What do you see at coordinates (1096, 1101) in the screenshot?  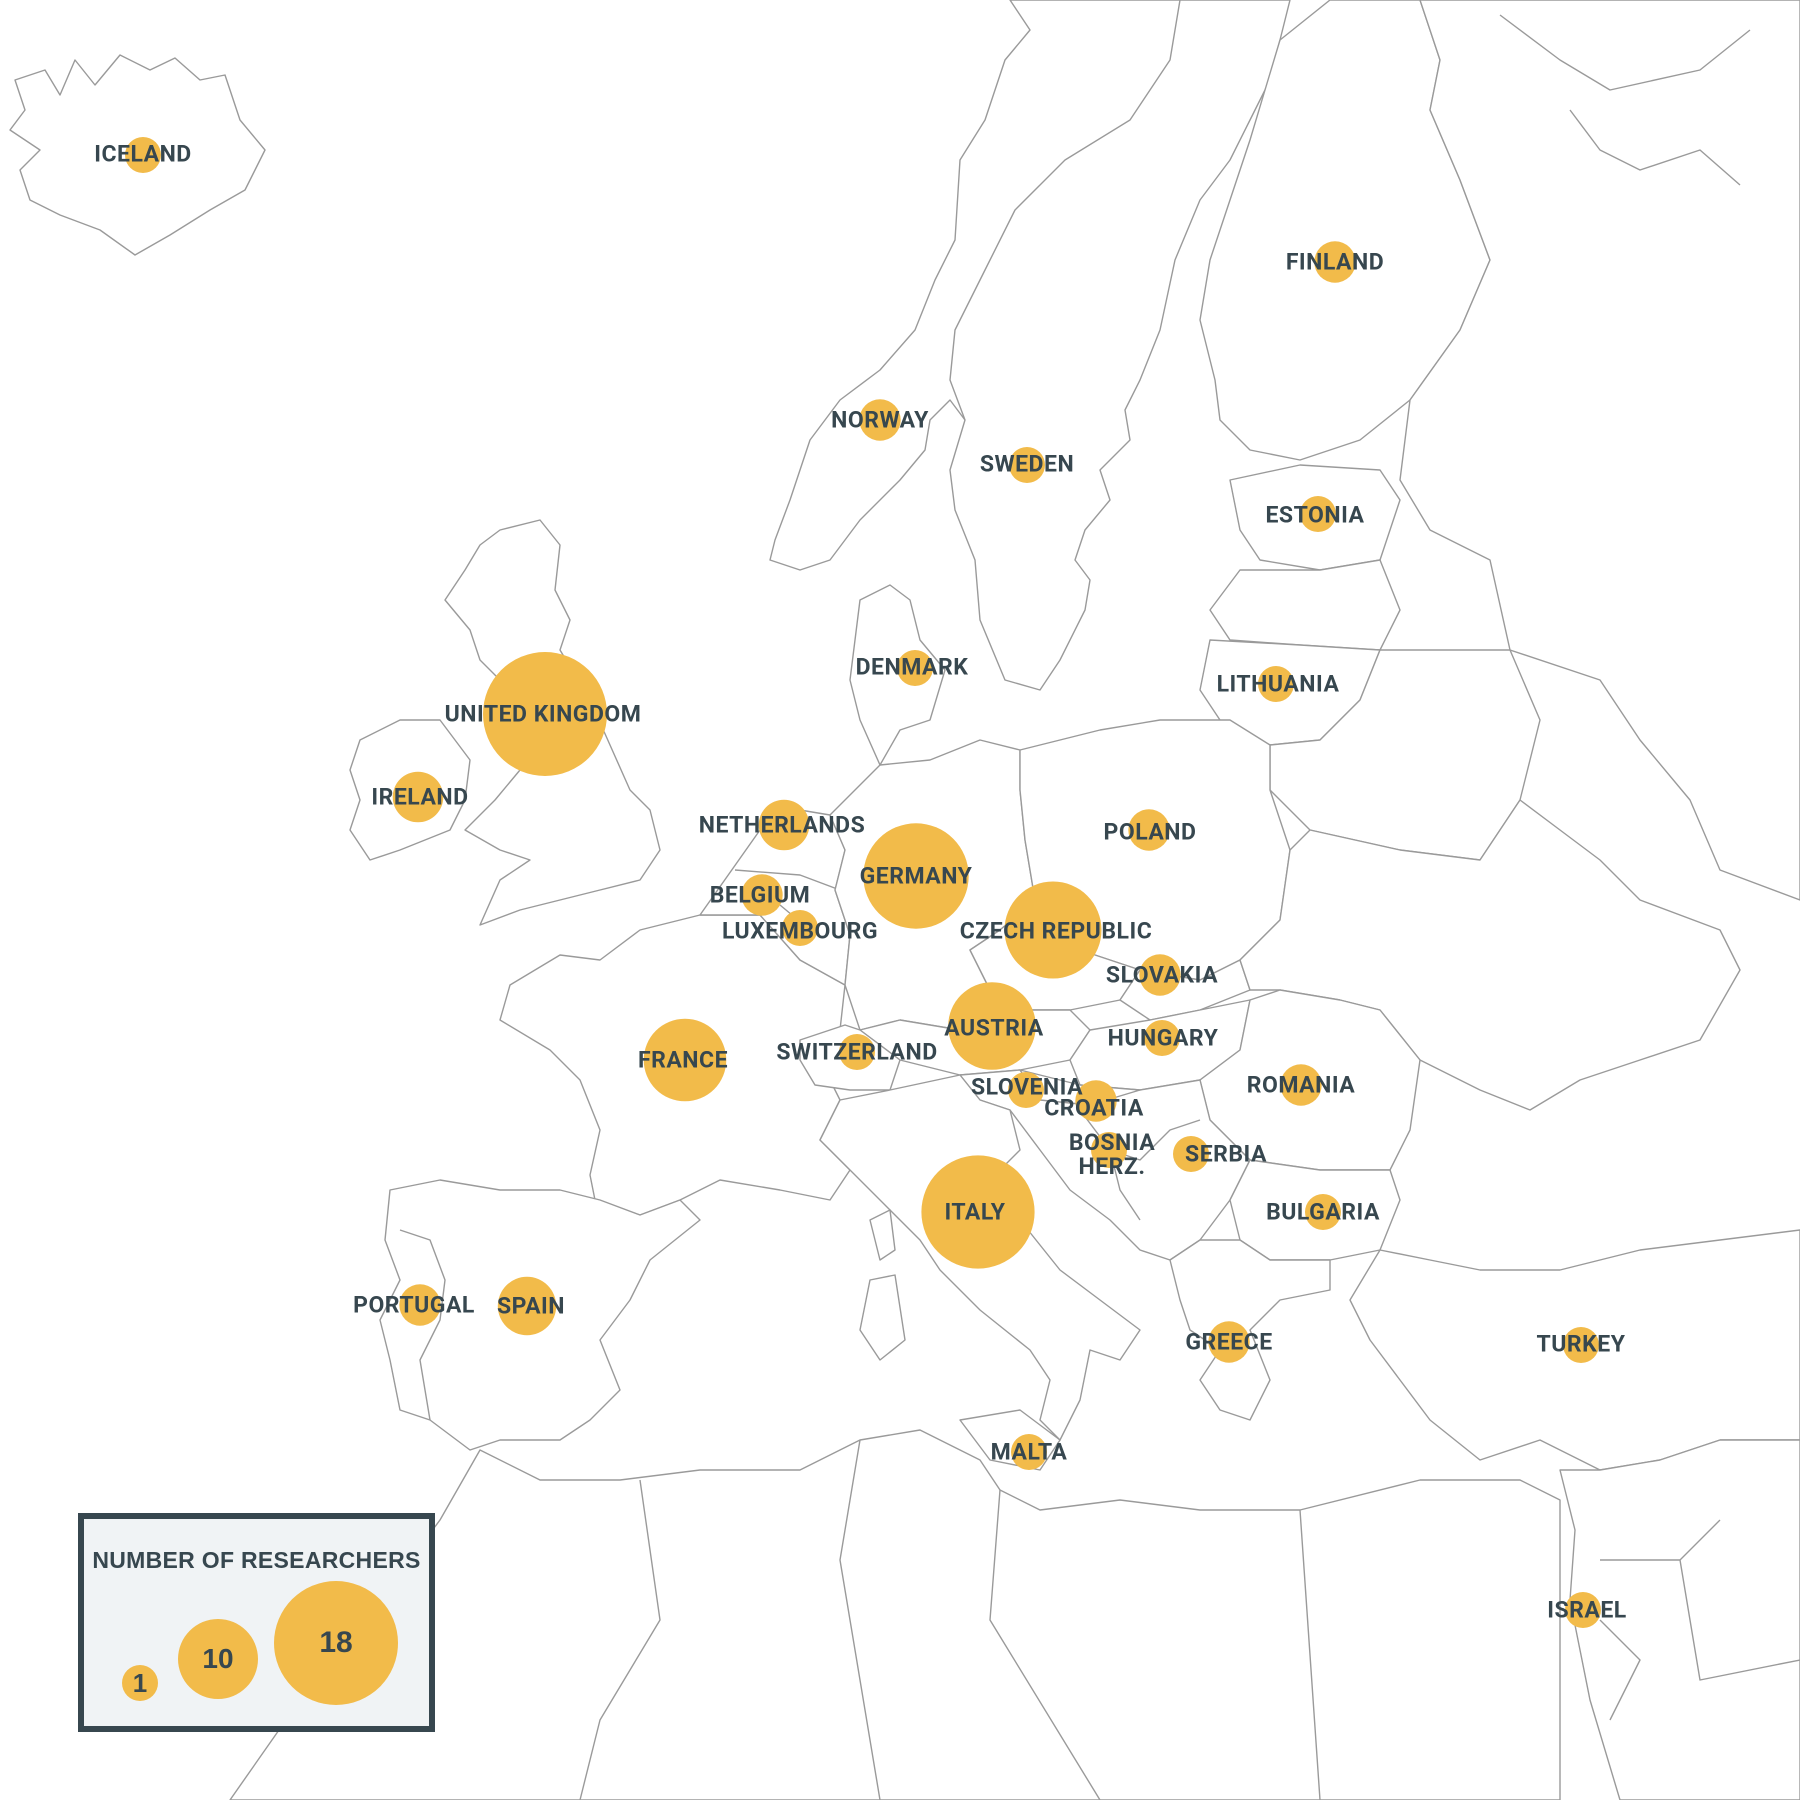 I see `croatia-bubble` at bounding box center [1096, 1101].